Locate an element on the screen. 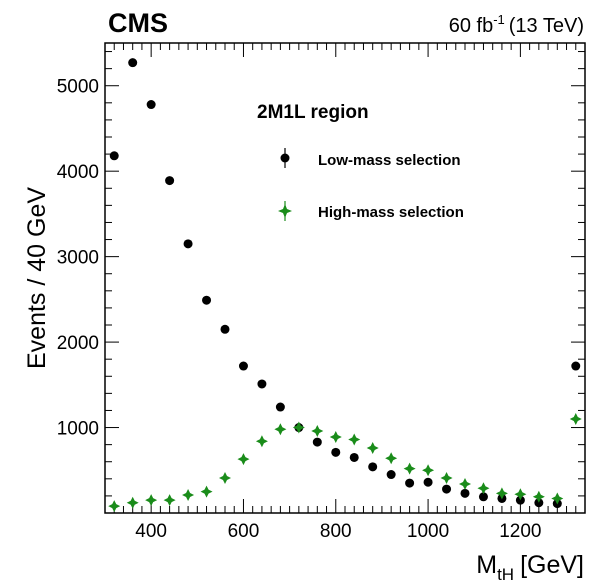  x-axis-title: MtH [GeV] is located at coordinates (530, 565).